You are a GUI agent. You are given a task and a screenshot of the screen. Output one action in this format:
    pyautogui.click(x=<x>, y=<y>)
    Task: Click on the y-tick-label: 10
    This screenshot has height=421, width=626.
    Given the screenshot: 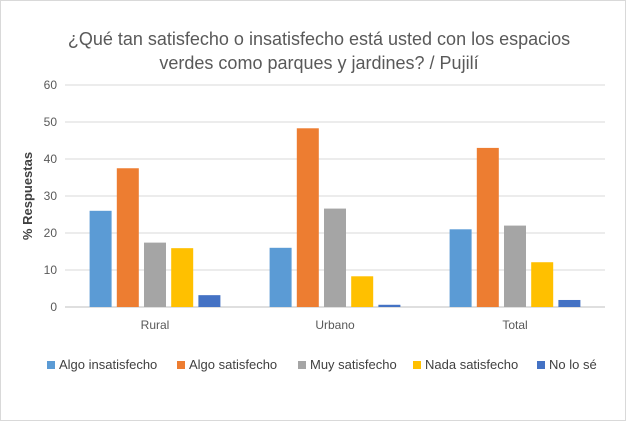 What is the action you would take?
    pyautogui.click(x=51, y=270)
    